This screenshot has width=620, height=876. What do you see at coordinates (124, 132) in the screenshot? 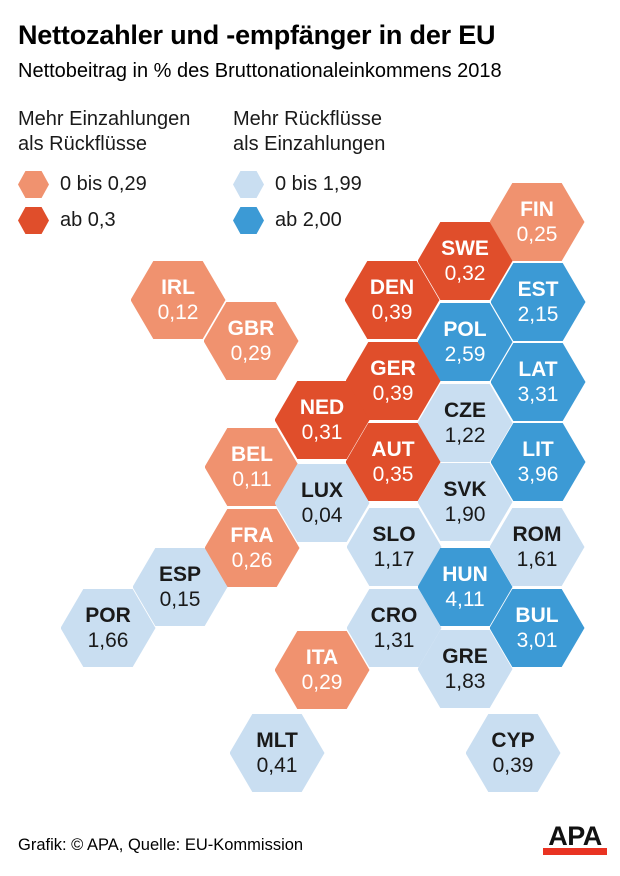
I see `legend-payers-header: Mehr Einzahlungen als Rückflüsse` at bounding box center [124, 132].